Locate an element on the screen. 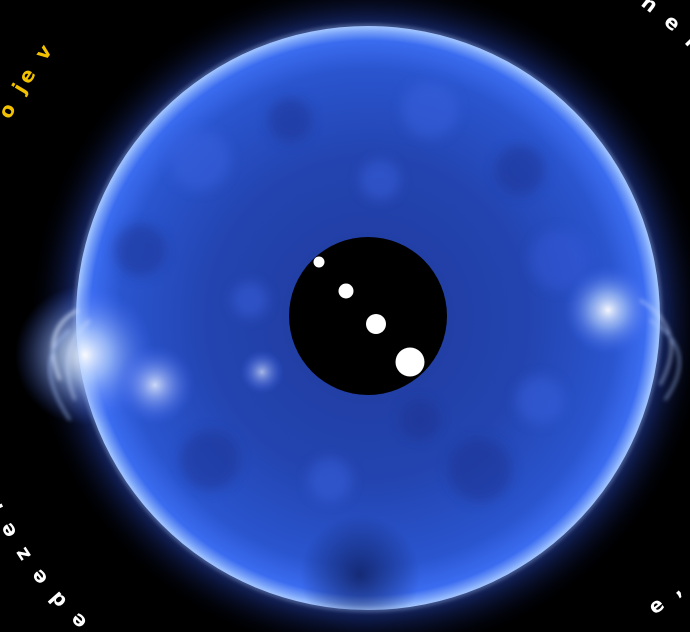 The image size is (690, 632). limb-loops-left is located at coordinates (70, 364).